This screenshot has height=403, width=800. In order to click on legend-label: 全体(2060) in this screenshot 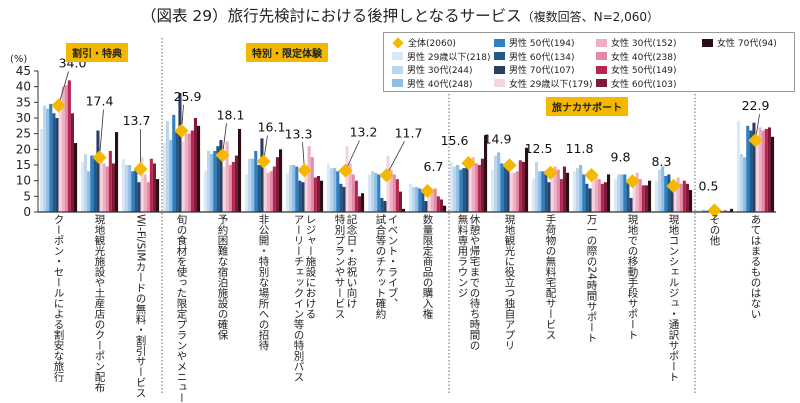, I will do `click(432, 44)`.